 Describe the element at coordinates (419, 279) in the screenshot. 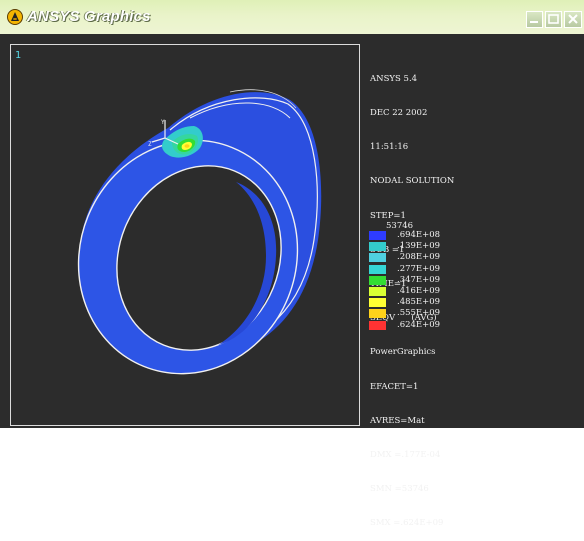

I see `legend-label: .347E+09` at that location.